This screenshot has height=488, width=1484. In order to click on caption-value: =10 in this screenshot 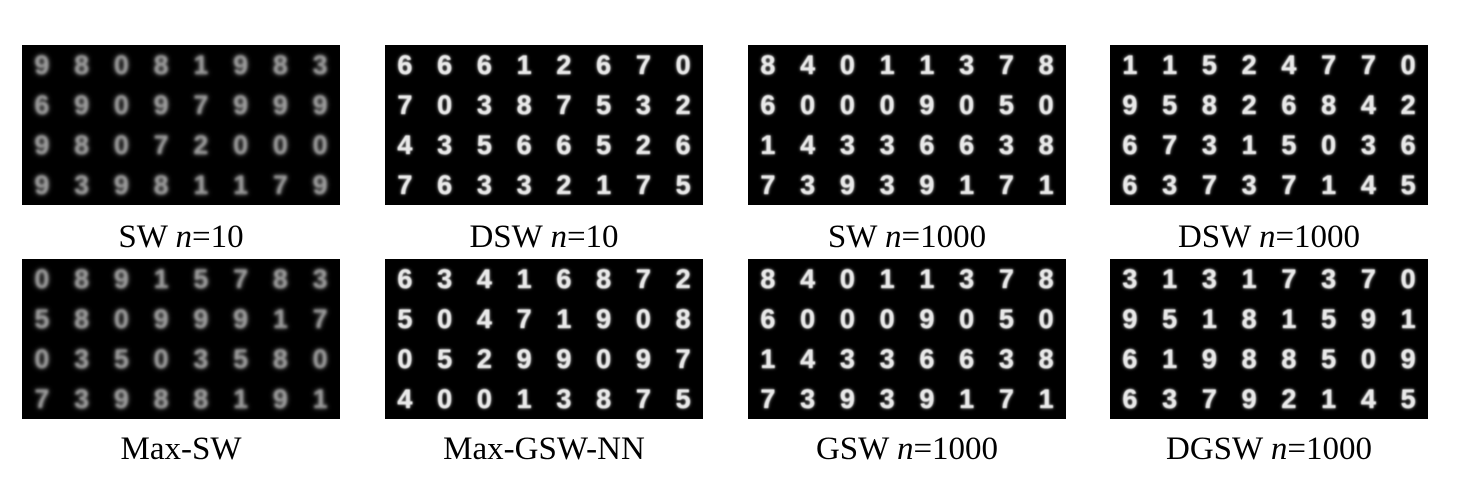, I will do `click(592, 237)`.